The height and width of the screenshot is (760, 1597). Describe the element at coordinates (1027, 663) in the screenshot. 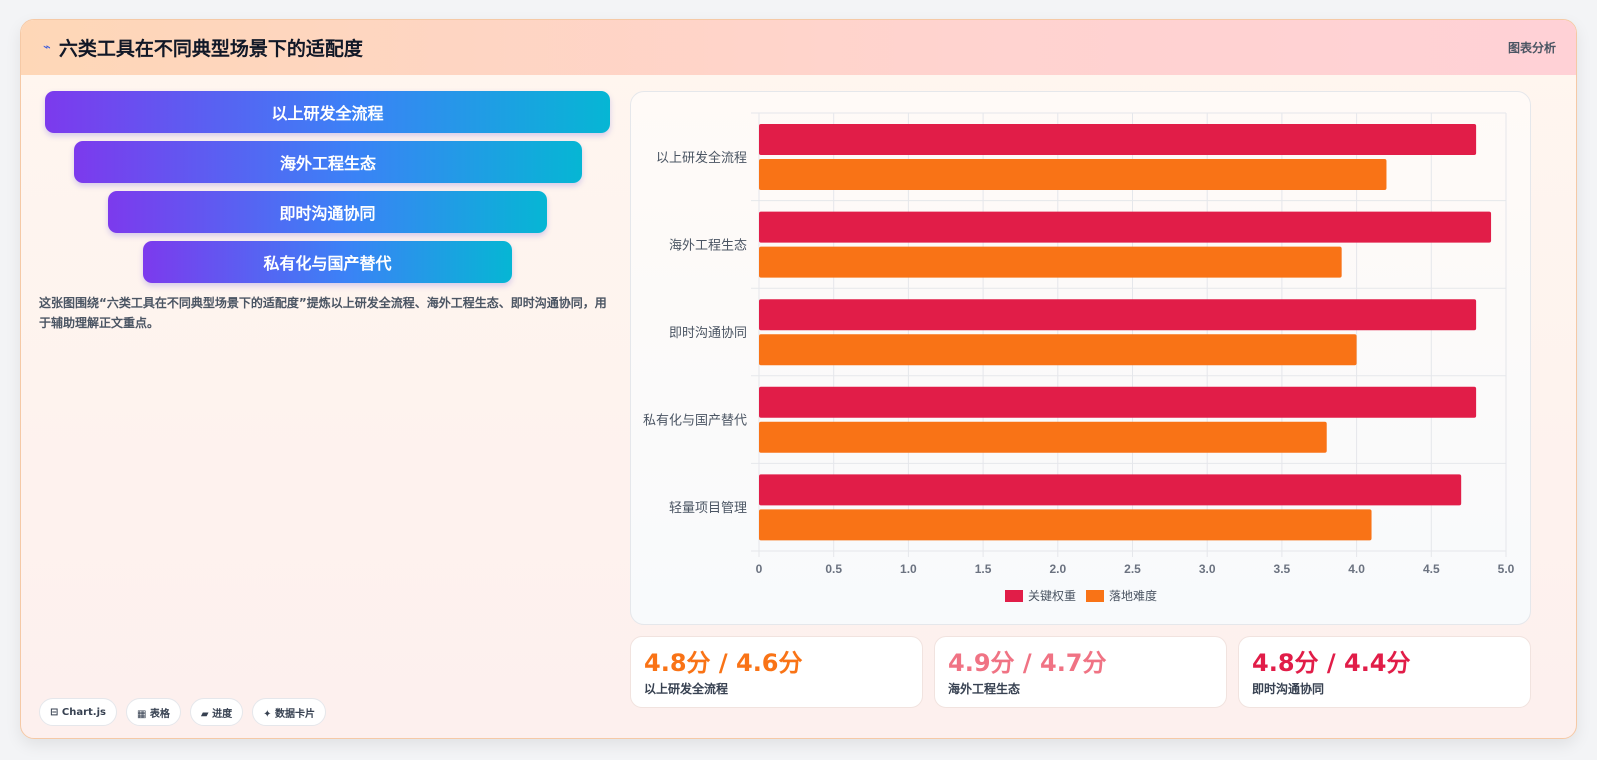

I see `stat-value: 4.9分 / 4.7分` at that location.